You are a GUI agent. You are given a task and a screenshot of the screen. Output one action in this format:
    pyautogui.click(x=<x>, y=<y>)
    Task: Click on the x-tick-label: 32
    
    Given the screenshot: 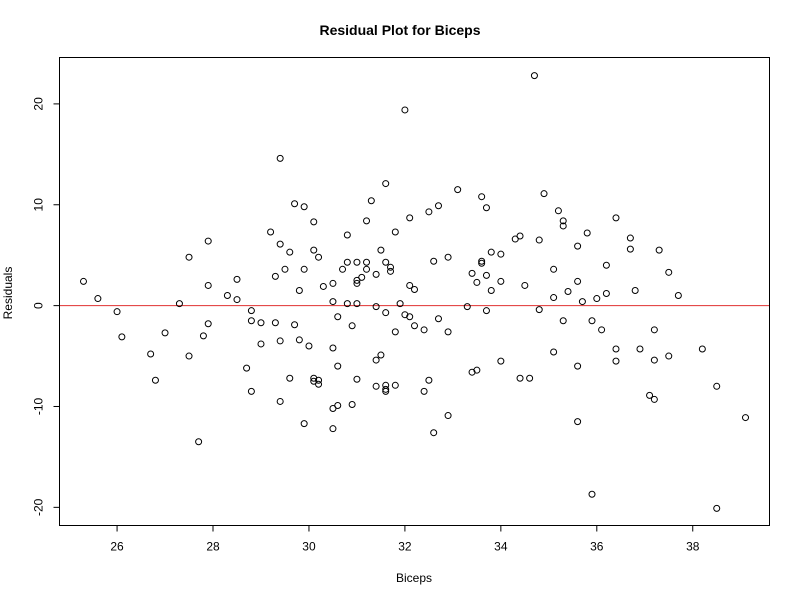 What is the action you would take?
    pyautogui.click(x=405, y=547)
    